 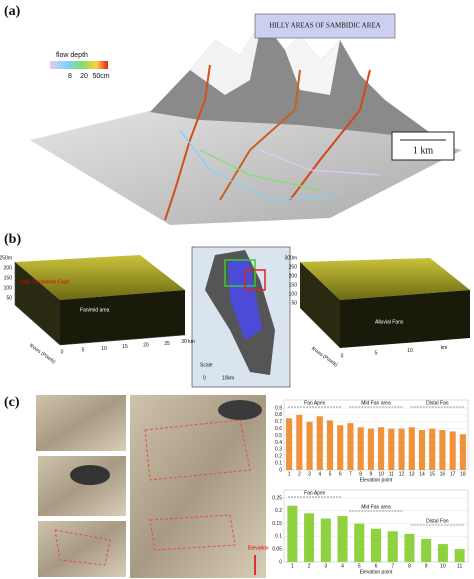 I want to click on y-tick-label: 0.2, so click(x=278, y=457).